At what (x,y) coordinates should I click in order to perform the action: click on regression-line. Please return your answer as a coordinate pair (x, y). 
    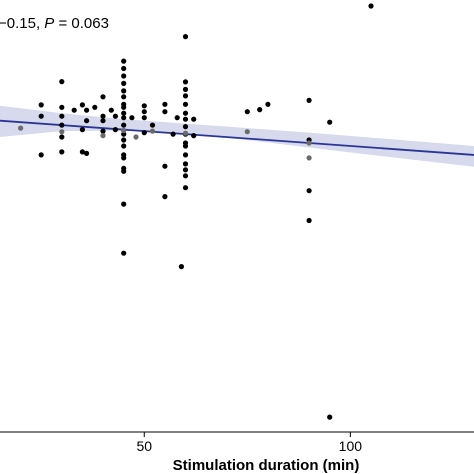
    Looking at the image, I should click on (237, 137).